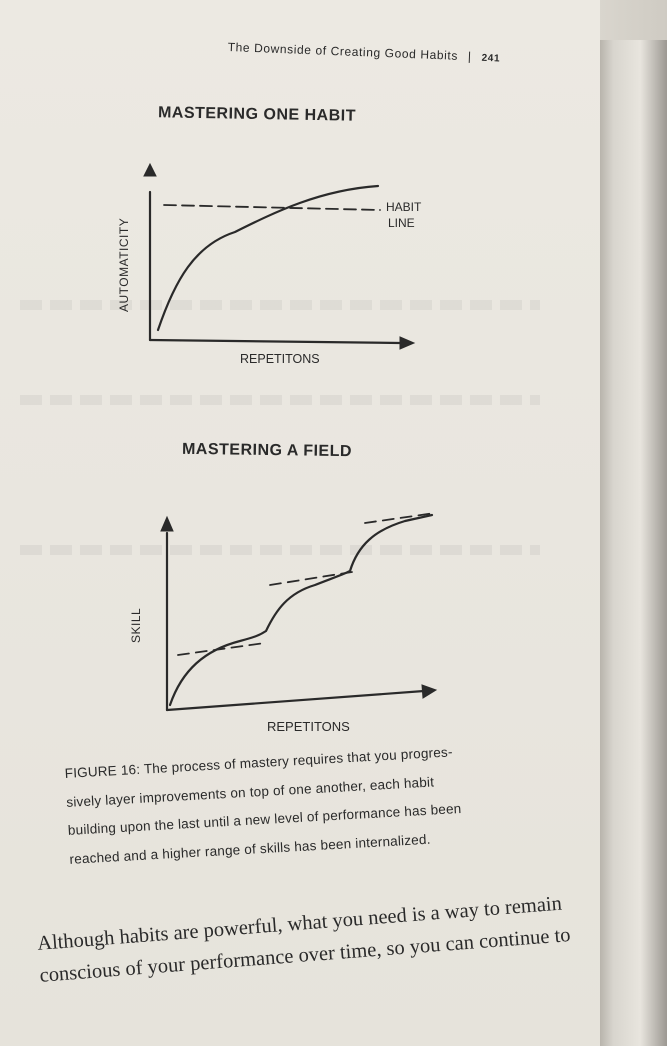 The width and height of the screenshot is (667, 1046). I want to click on figure-one-title: MASTERING ONE HABIT, so click(257, 114).